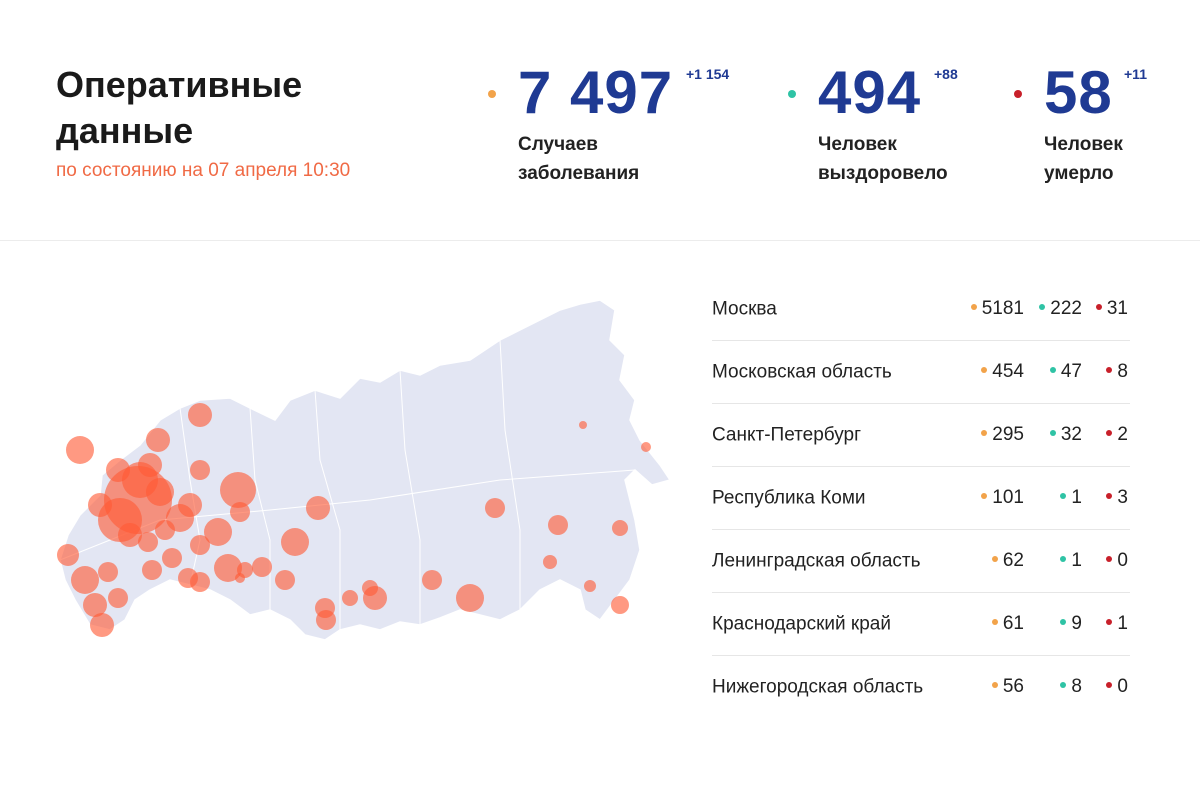  Describe the element at coordinates (744, 309) in the screenshot. I see `region-name: Москва` at that location.